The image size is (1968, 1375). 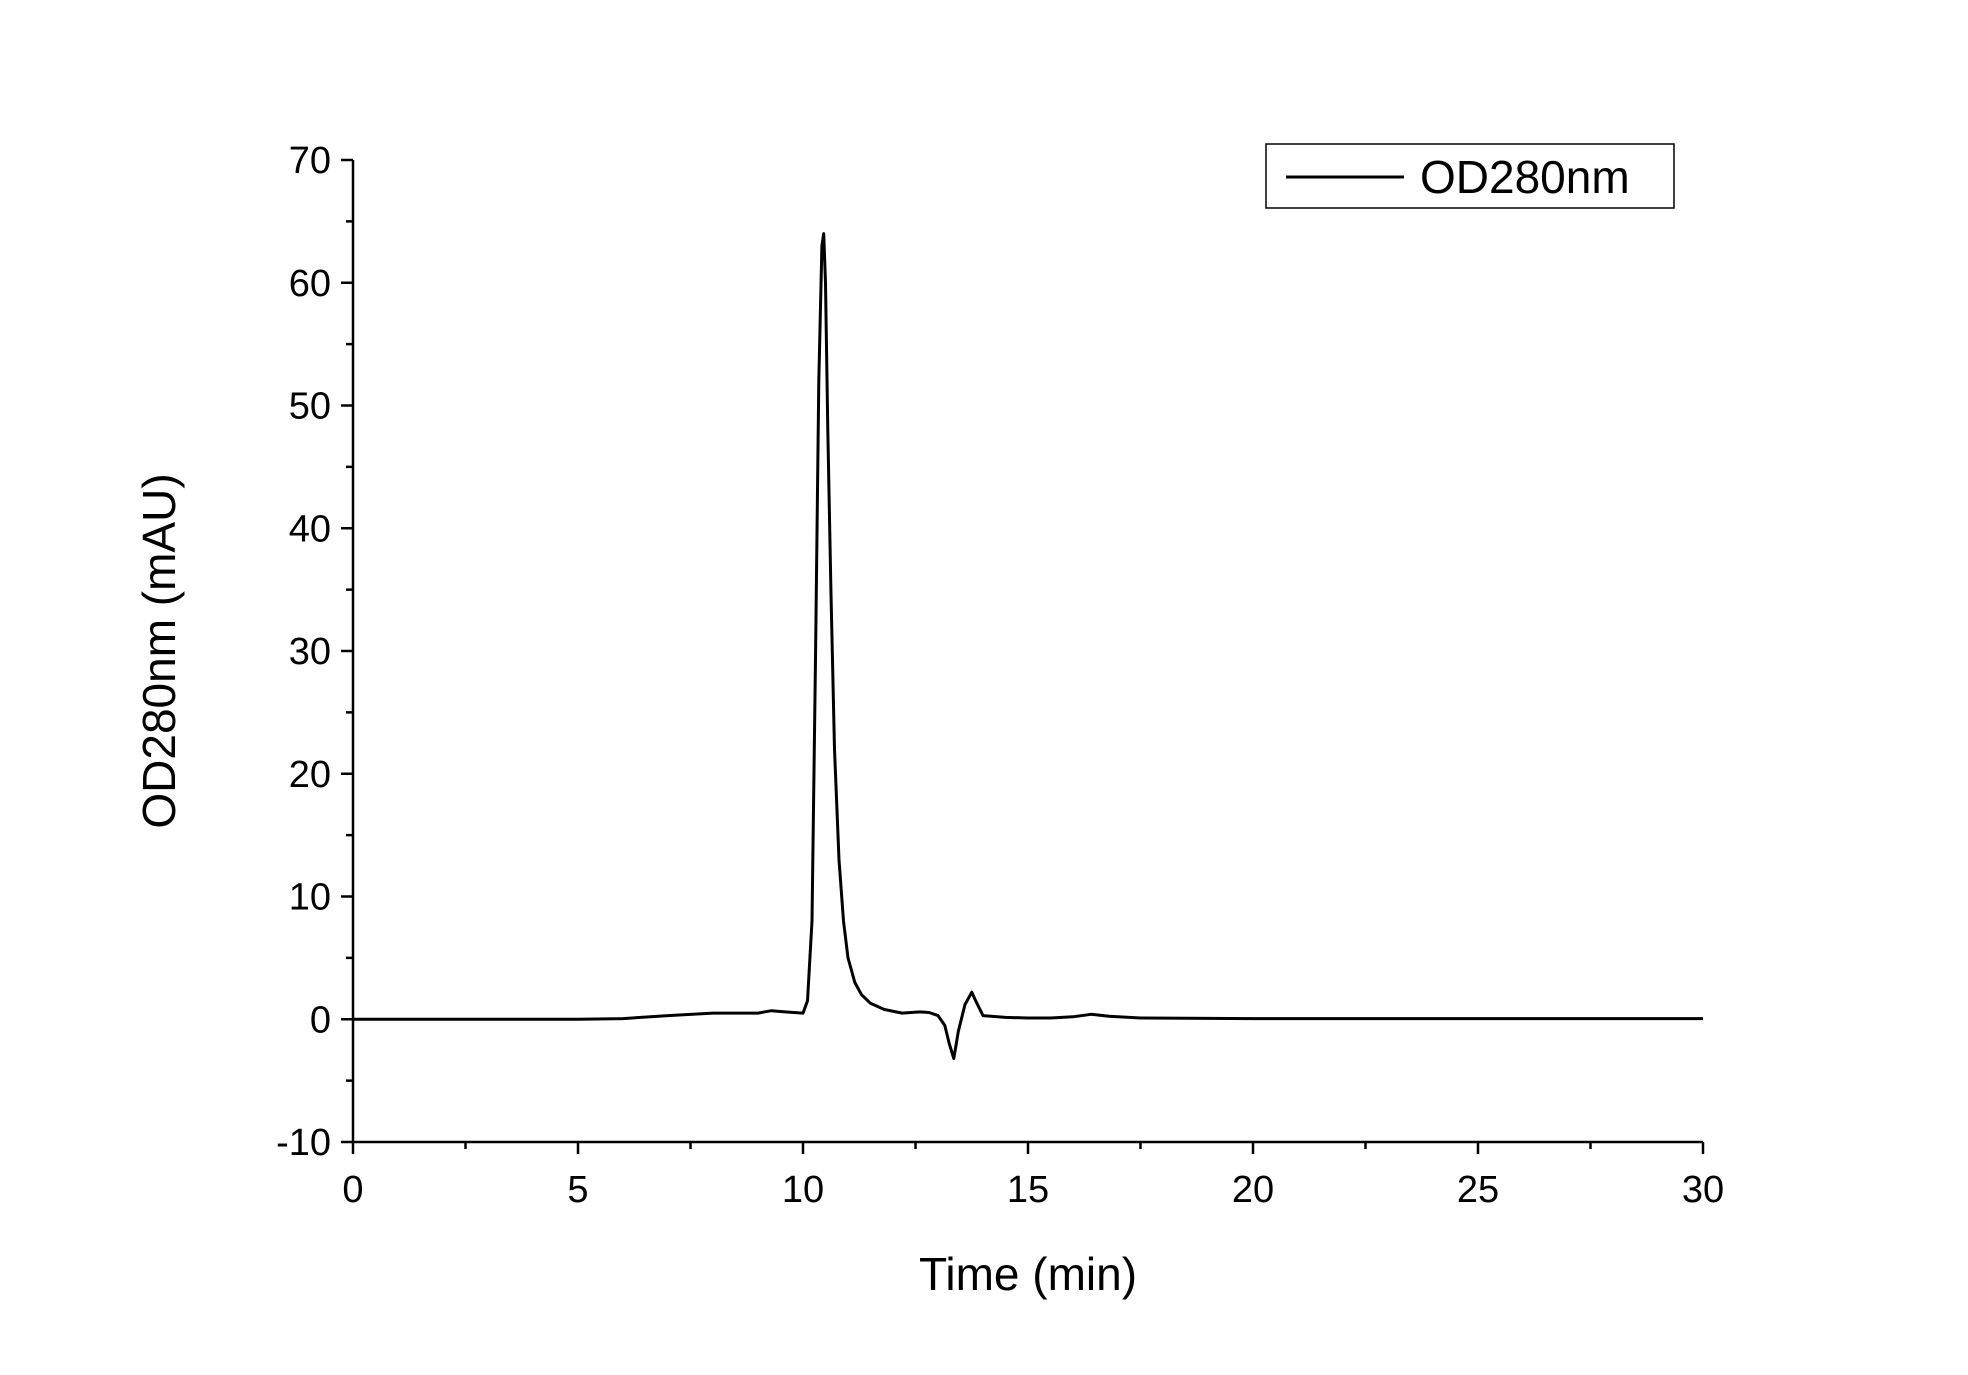 I want to click on x-tick-label: 30, so click(x=1703, y=1190).